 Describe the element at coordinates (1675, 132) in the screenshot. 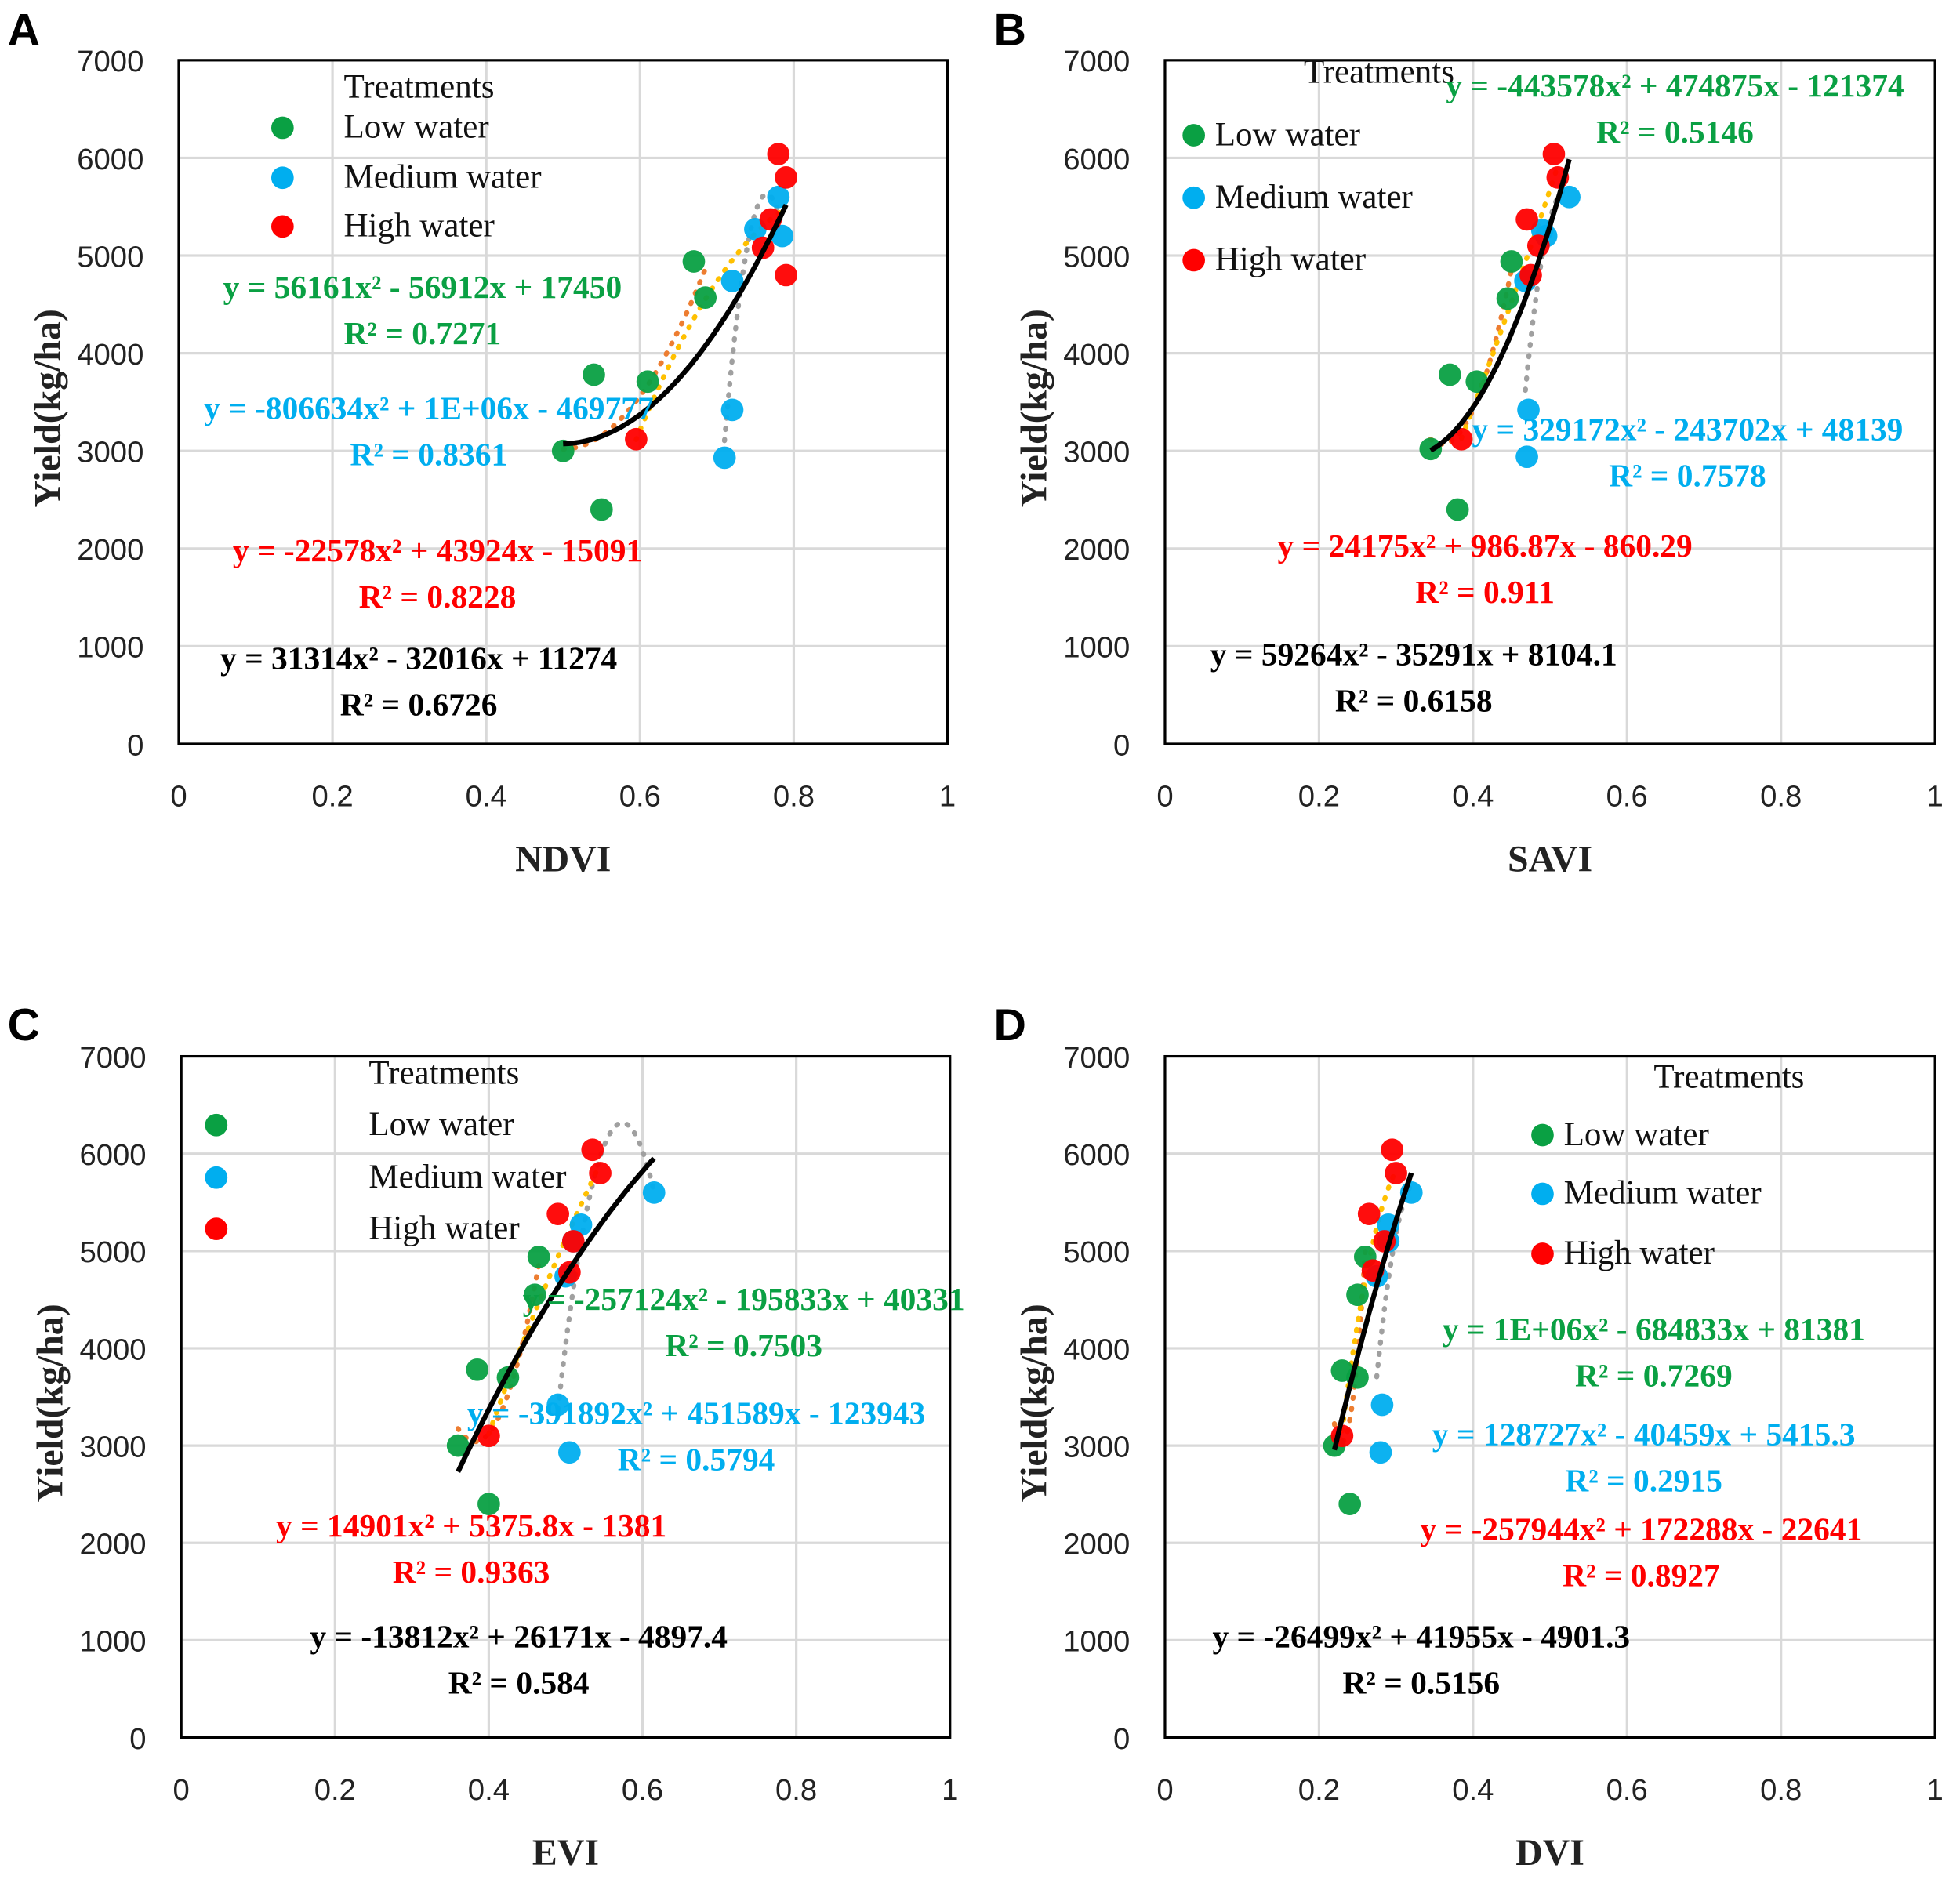

I see `r-squared: R² = 0.5146` at that location.